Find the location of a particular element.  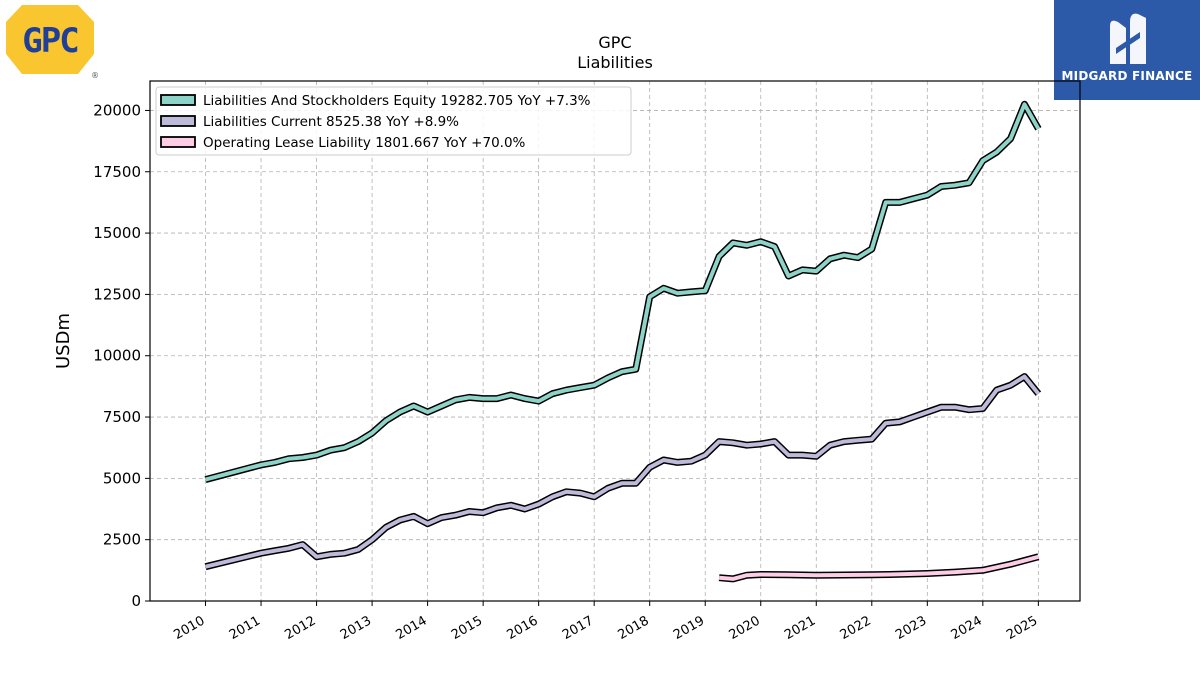

x-tick-label: 2010 is located at coordinates (189, 628).